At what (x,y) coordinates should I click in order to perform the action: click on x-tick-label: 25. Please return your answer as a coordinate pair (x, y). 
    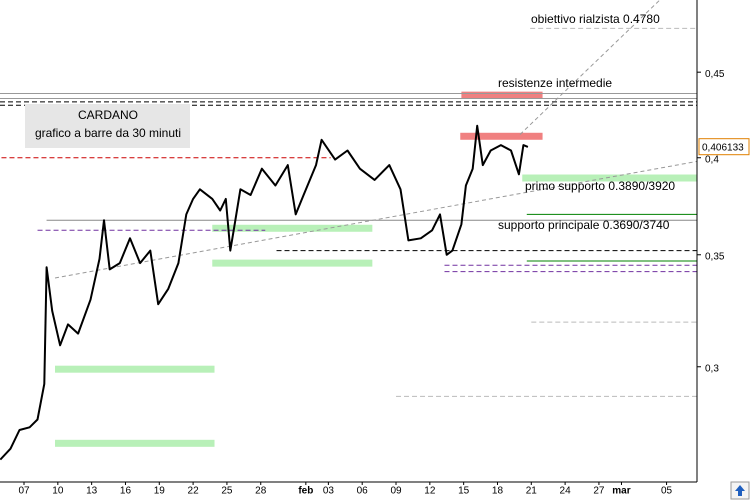
    Looking at the image, I should click on (227, 491).